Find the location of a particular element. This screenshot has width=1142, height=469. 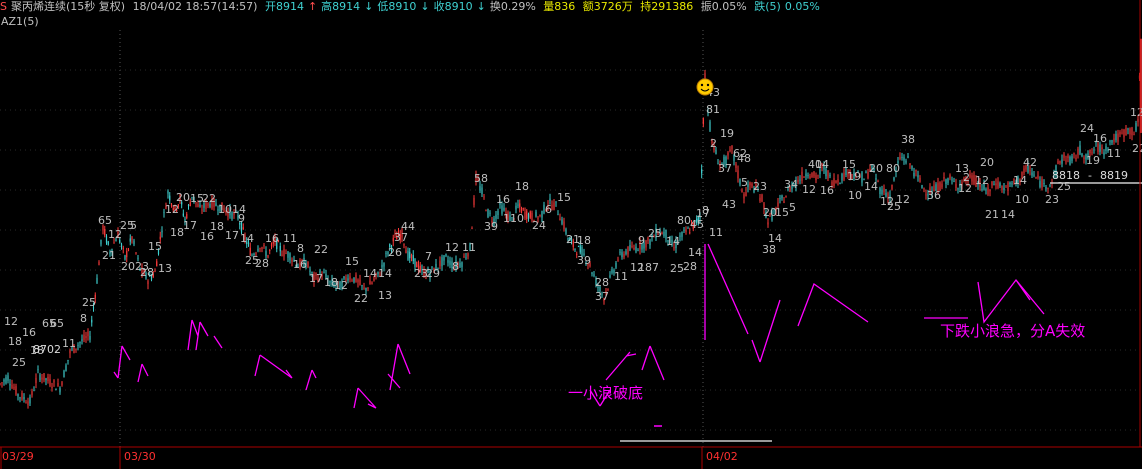

turnover: 换0.29% is located at coordinates (512, 6).